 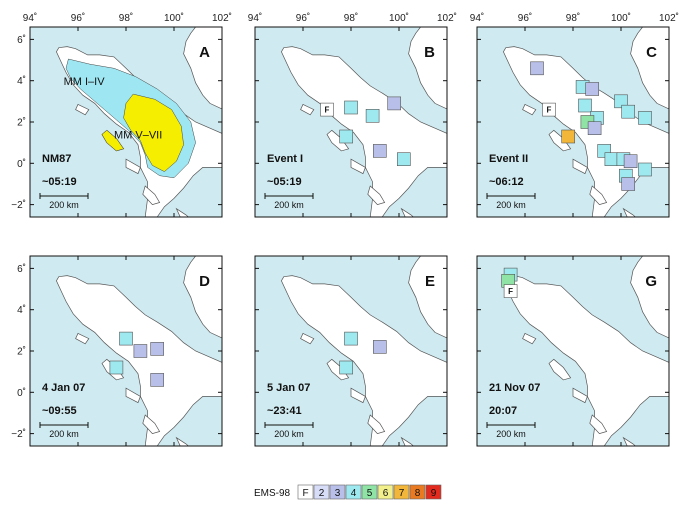 What do you see at coordinates (272, 493) in the screenshot?
I see `legend-title: EMS-98` at bounding box center [272, 493].